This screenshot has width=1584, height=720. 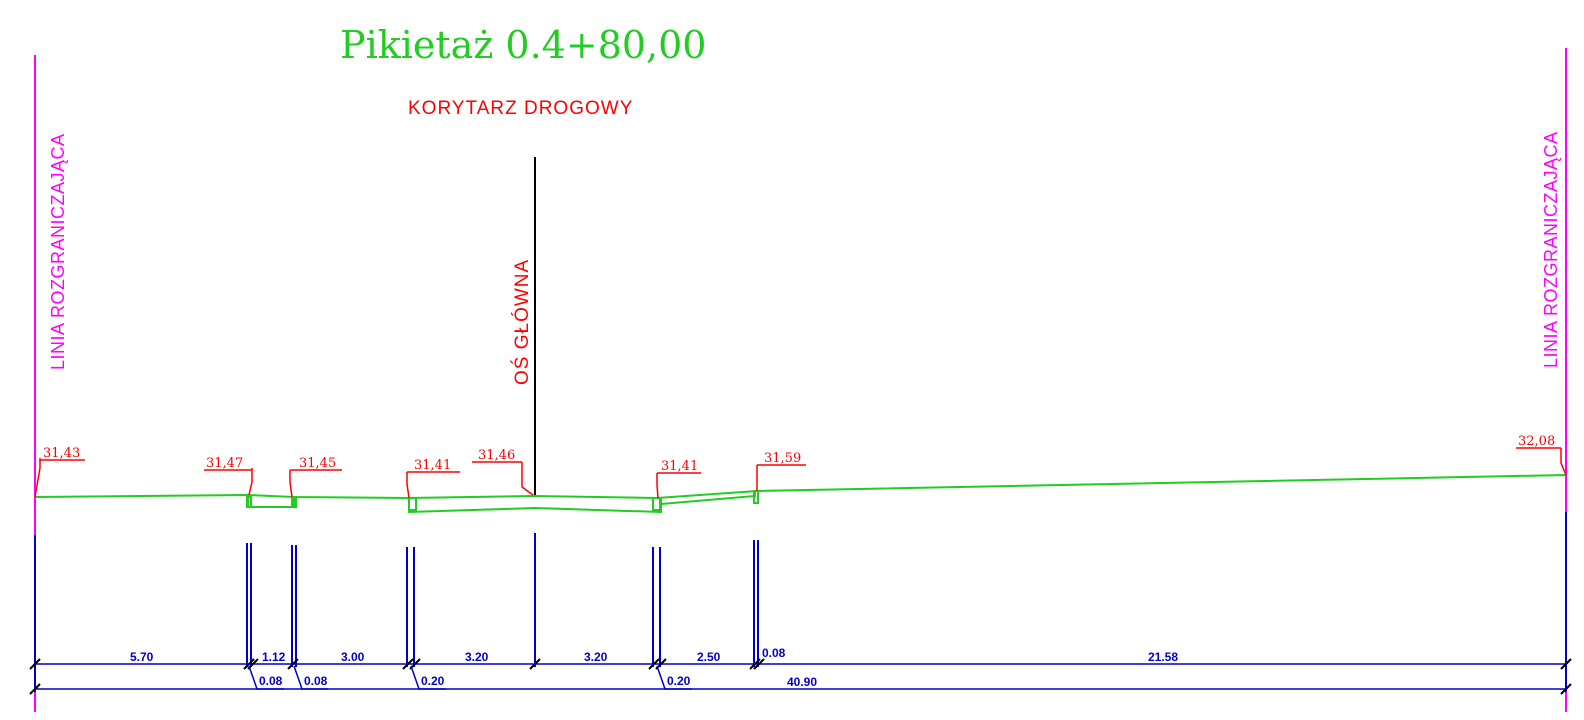 I want to click on elevation-value: 31,43, so click(x=61, y=453).